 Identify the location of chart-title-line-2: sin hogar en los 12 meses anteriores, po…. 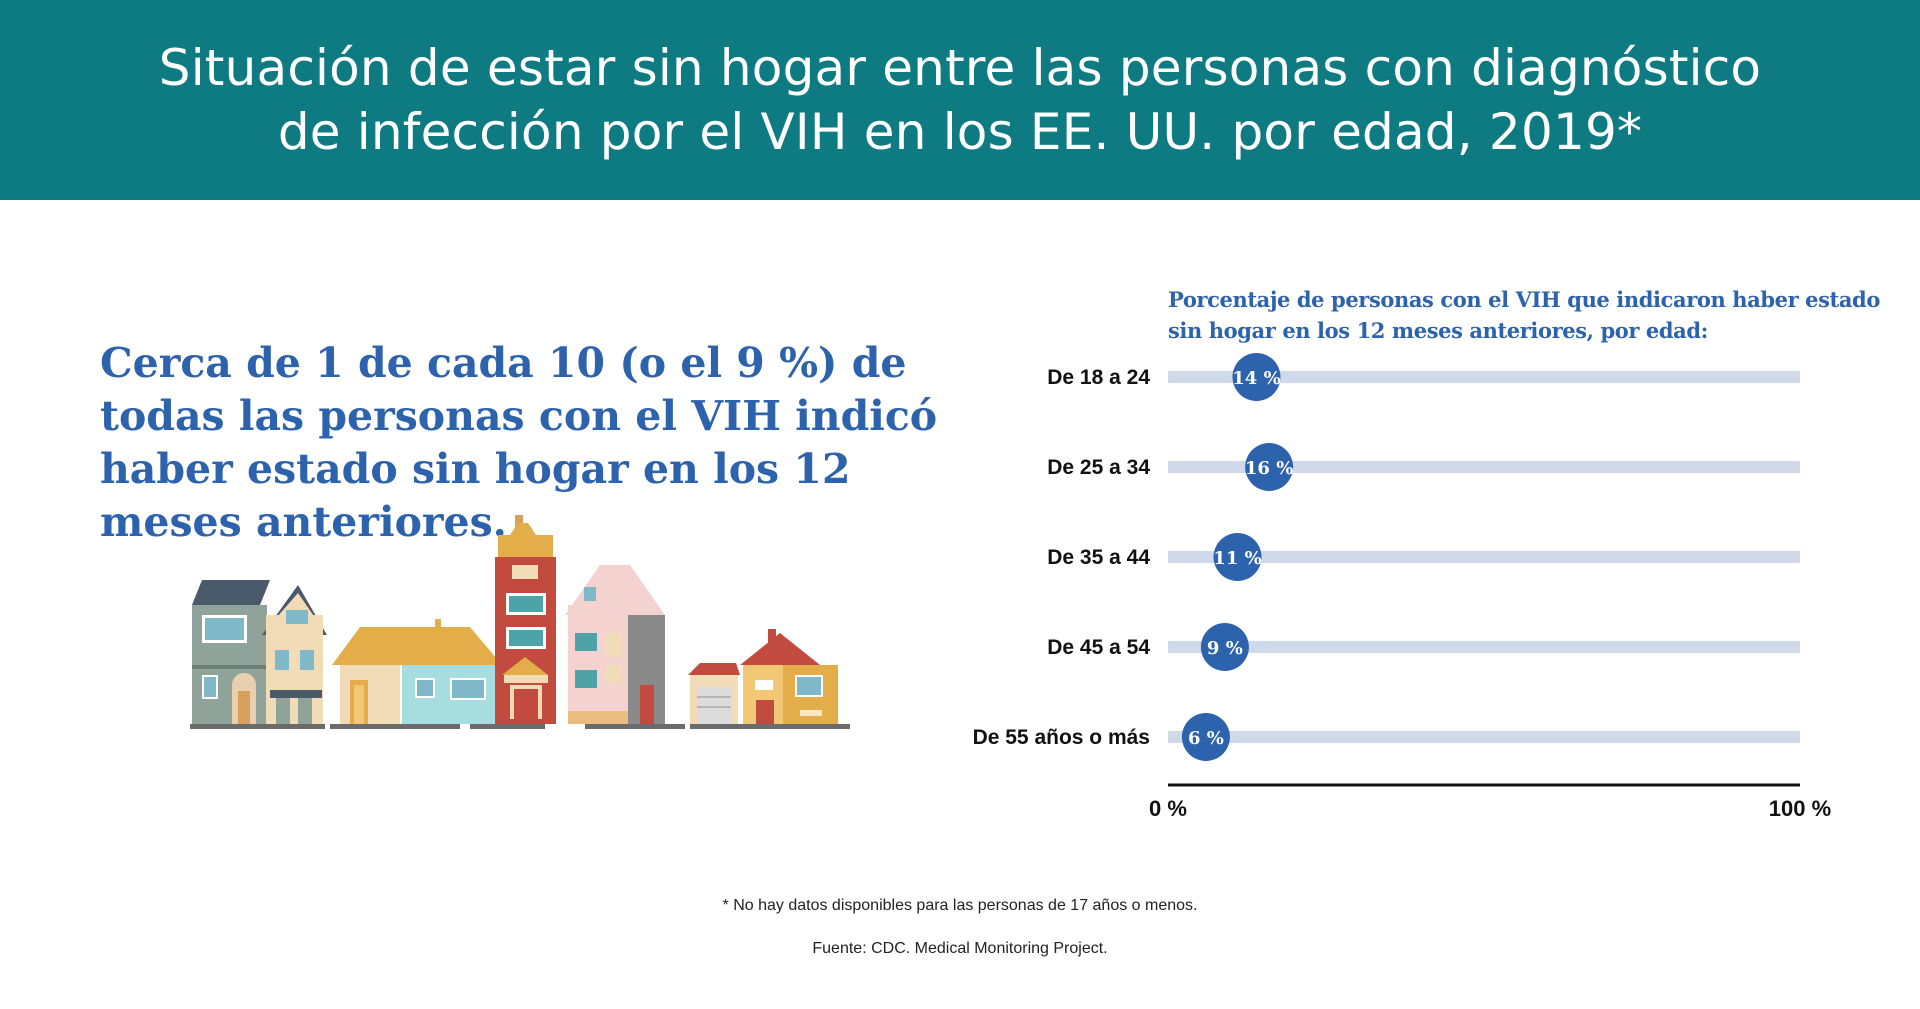
(1438, 330).